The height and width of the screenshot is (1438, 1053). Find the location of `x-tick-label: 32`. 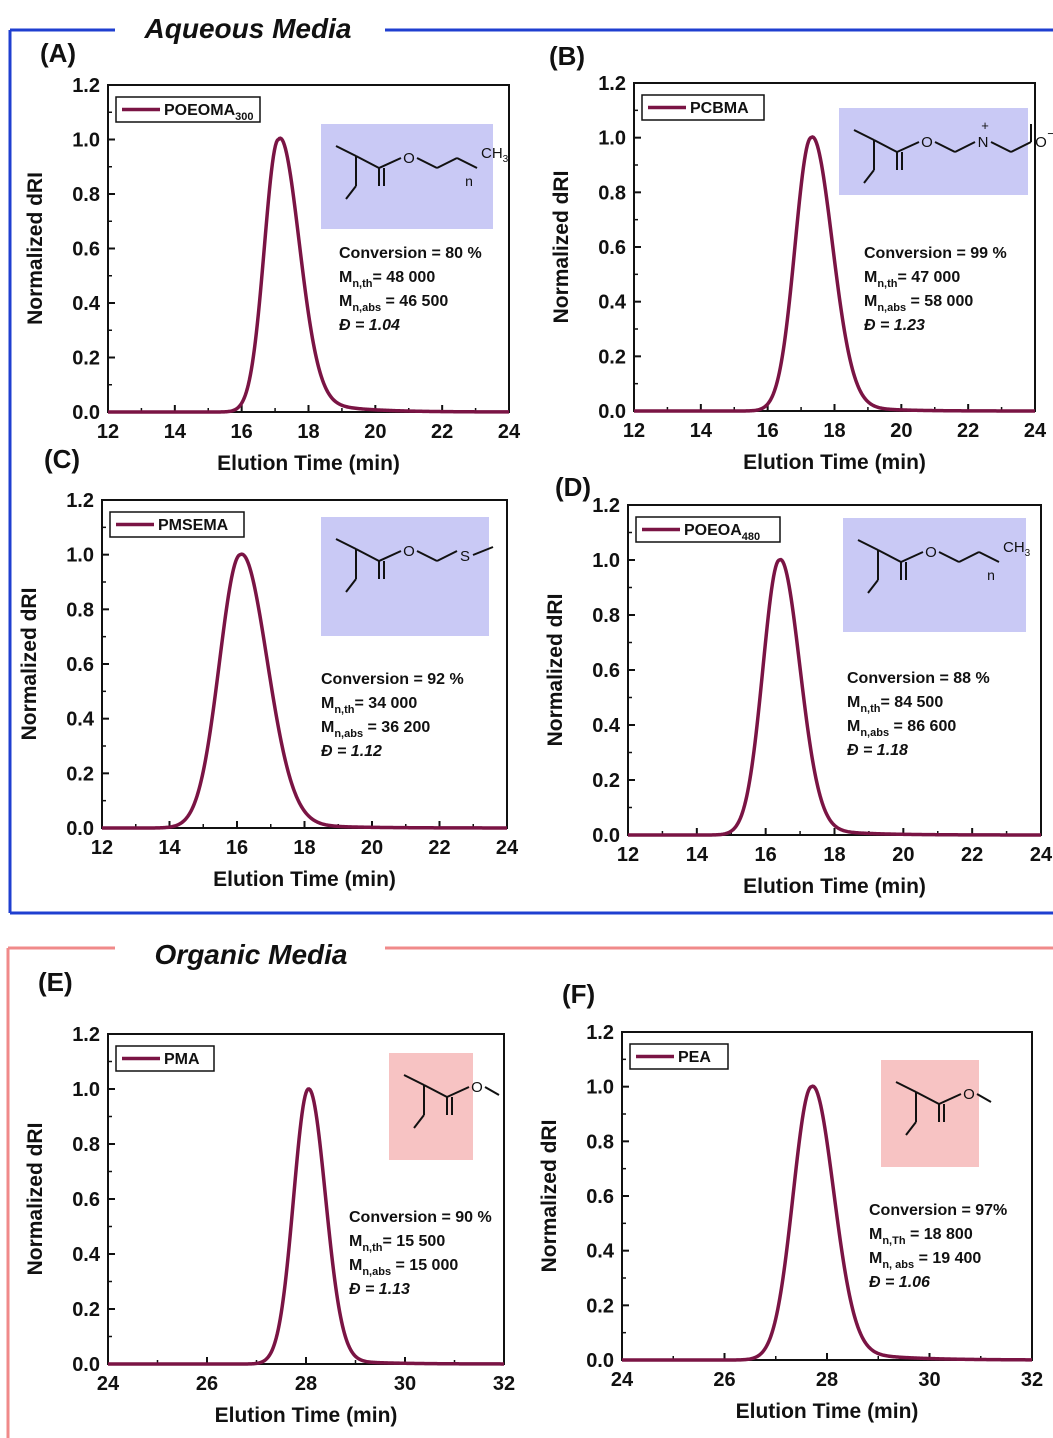

x-tick-label: 32 is located at coordinates (504, 1384).